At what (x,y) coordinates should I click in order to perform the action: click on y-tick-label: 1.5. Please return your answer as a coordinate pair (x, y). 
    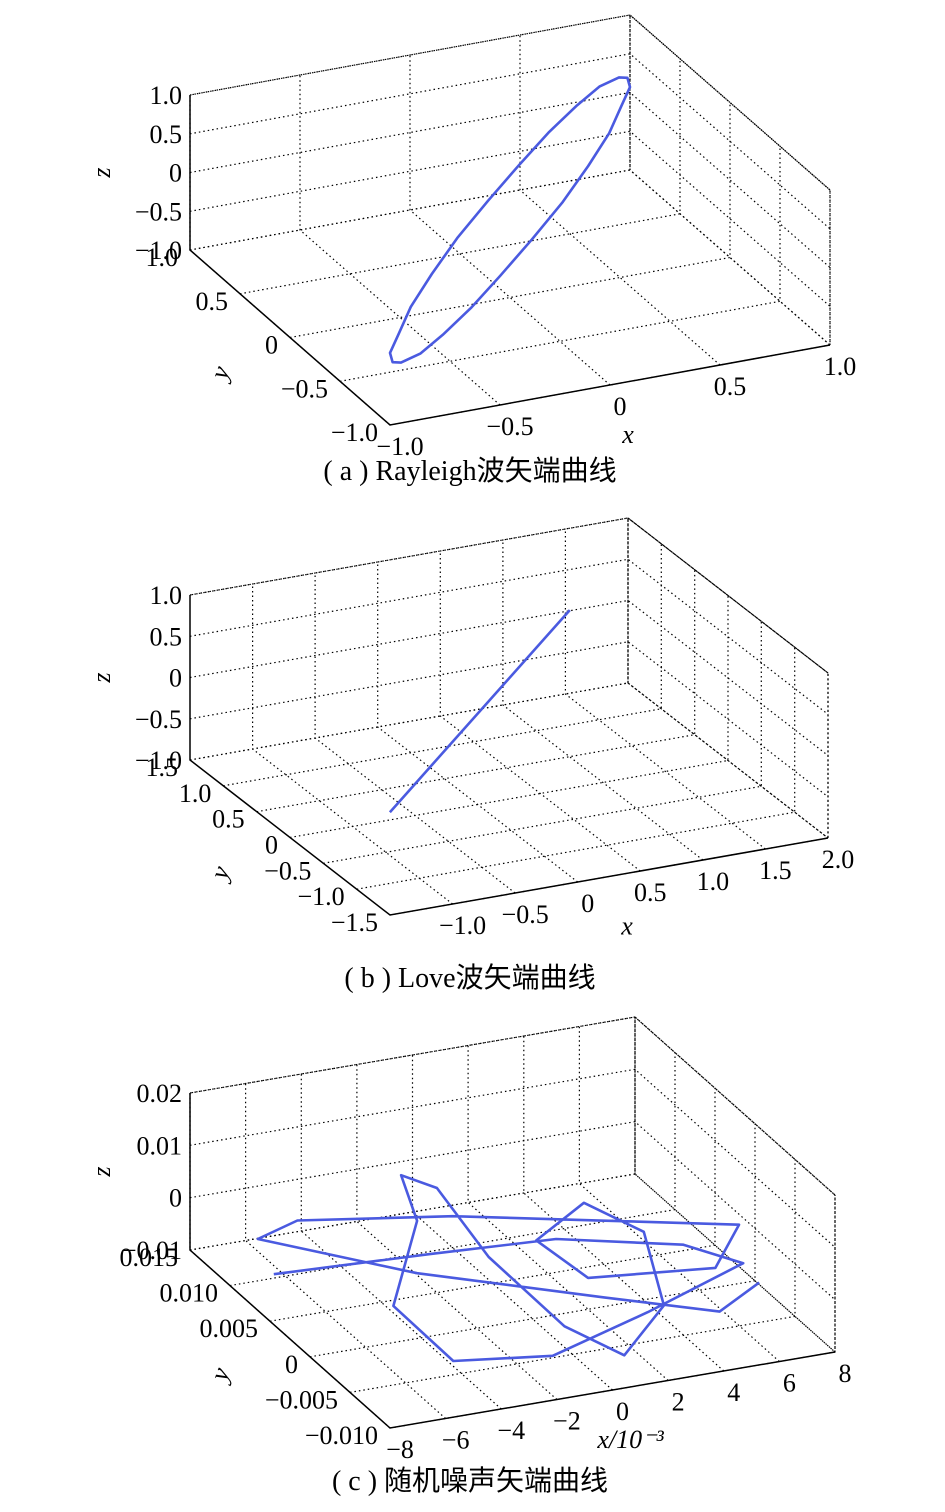
    Looking at the image, I should click on (162, 767).